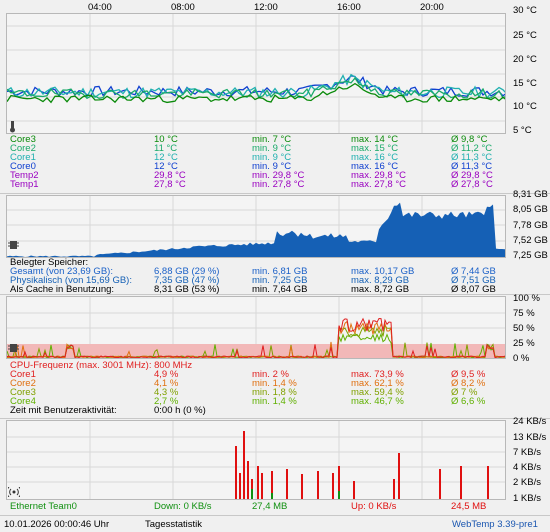  I want to click on temp-scale-30: 30 °C, so click(525, 10).